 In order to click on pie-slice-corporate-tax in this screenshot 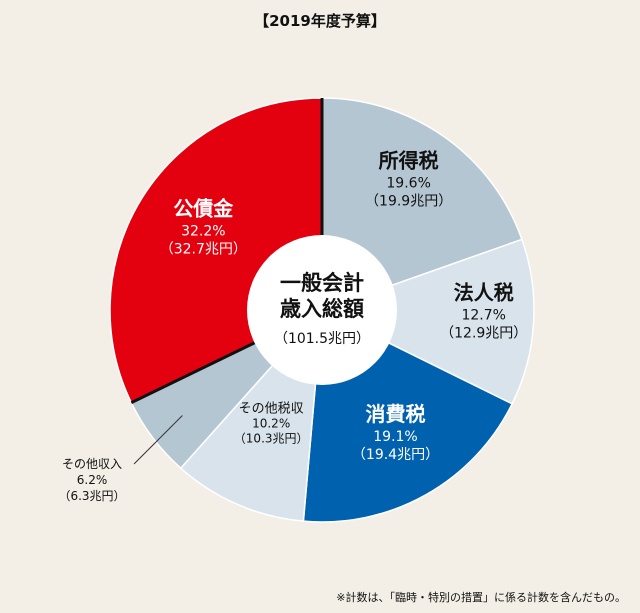, I will do `click(427, 321)`.